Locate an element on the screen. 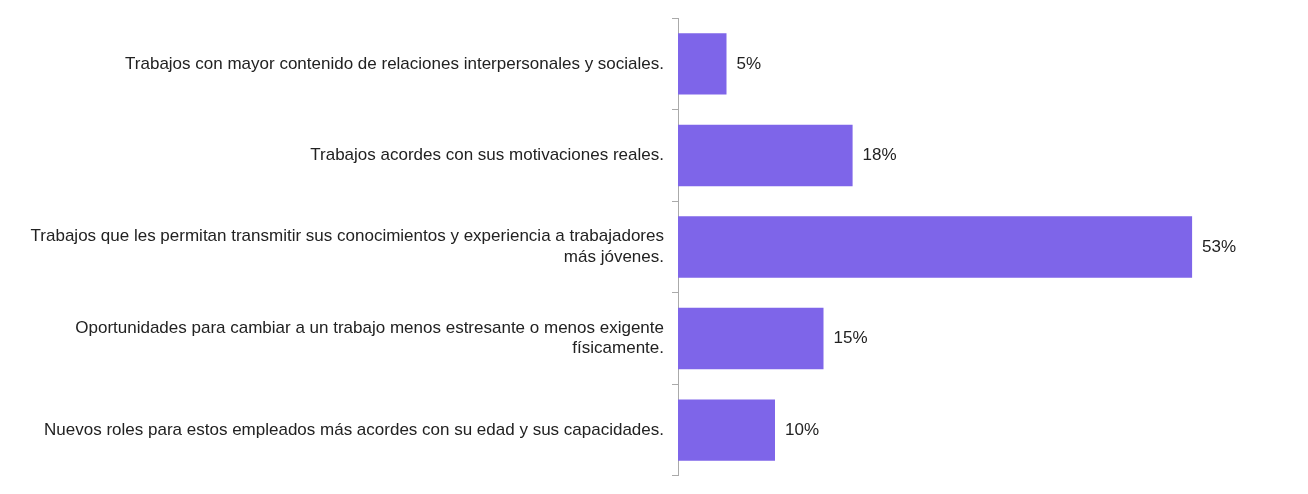  y-tick-label: Trabajos acordes con sus motivaciones reales. is located at coordinates (487, 155).